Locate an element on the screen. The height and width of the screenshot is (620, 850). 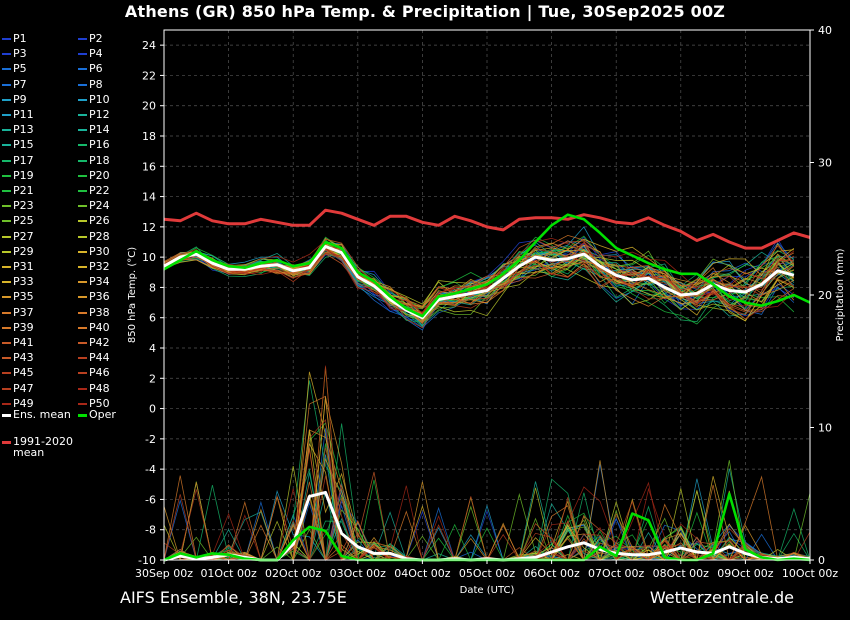
y-tick-label: 6 is located at coordinates (152, 318).